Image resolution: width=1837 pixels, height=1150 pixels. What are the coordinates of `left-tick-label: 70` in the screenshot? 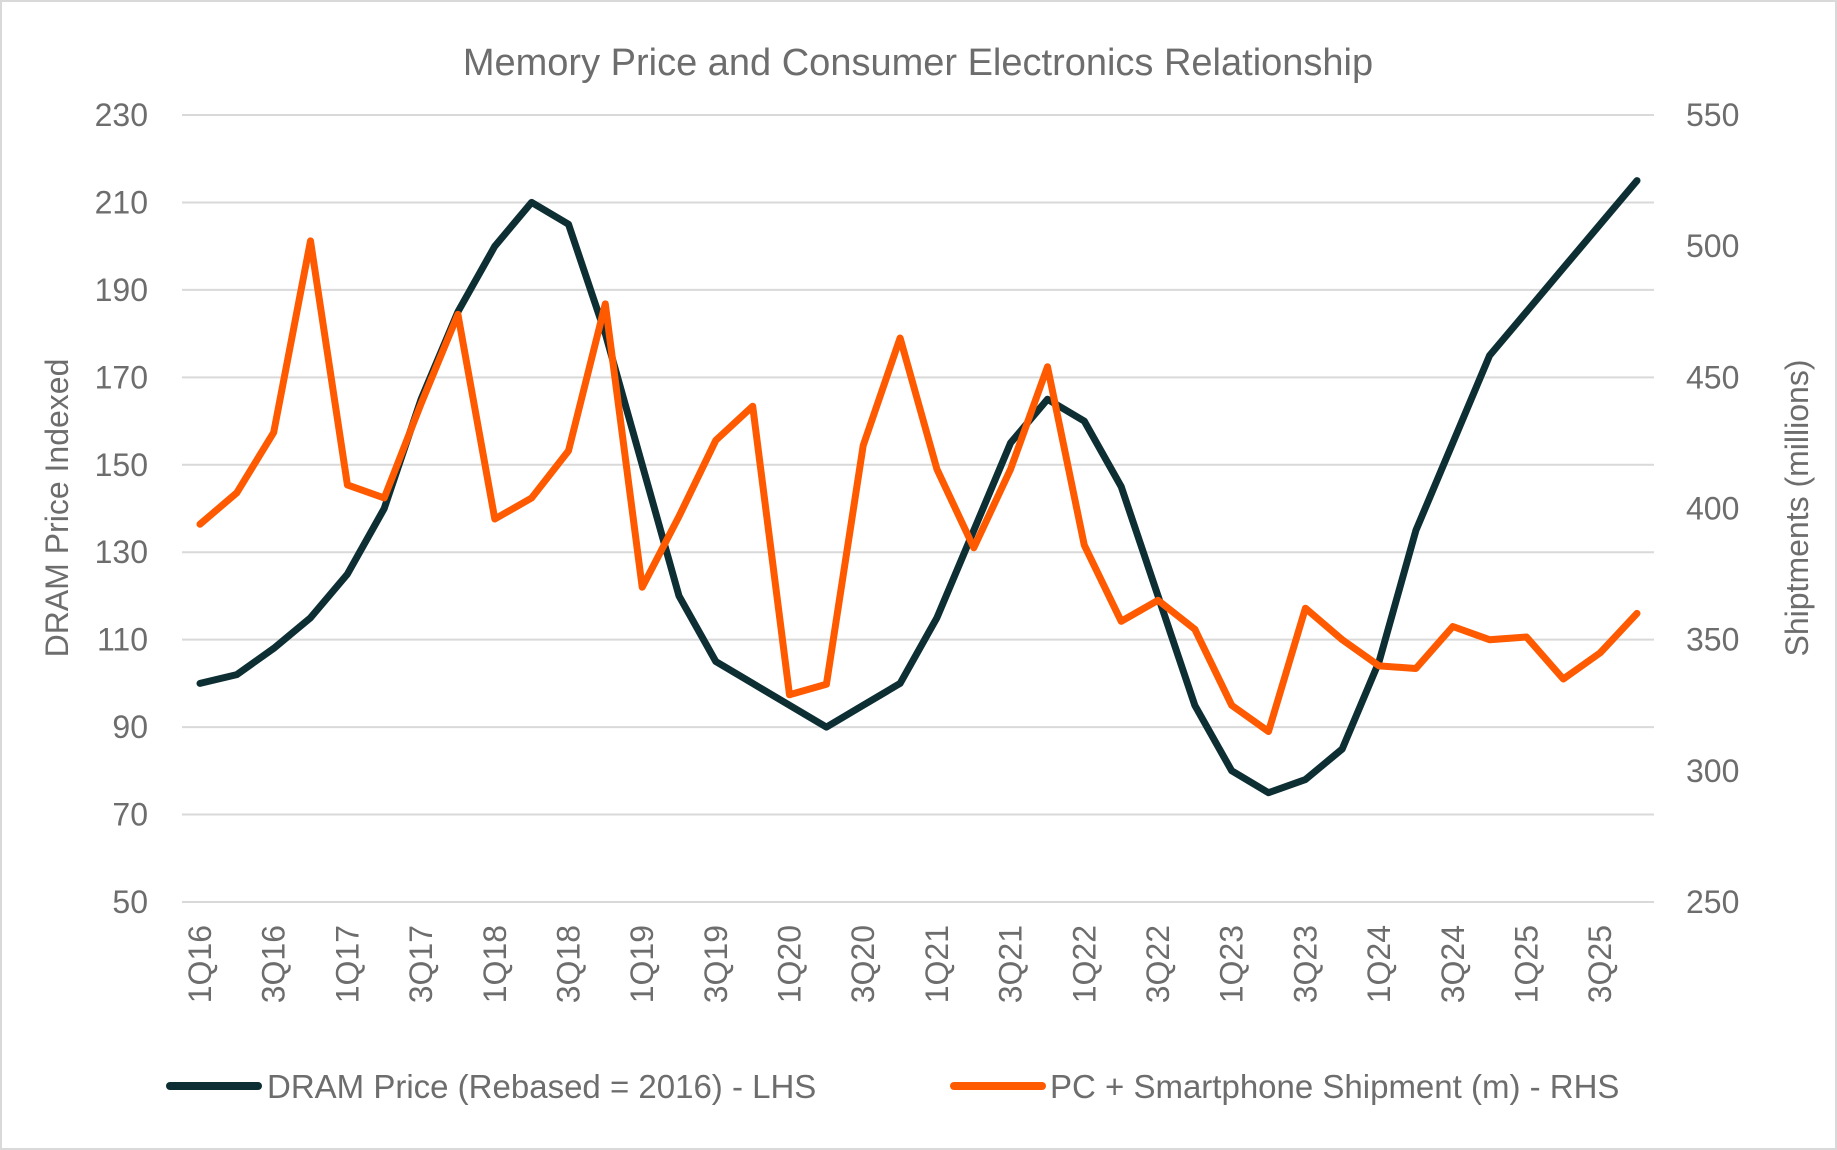 It's located at (130, 815).